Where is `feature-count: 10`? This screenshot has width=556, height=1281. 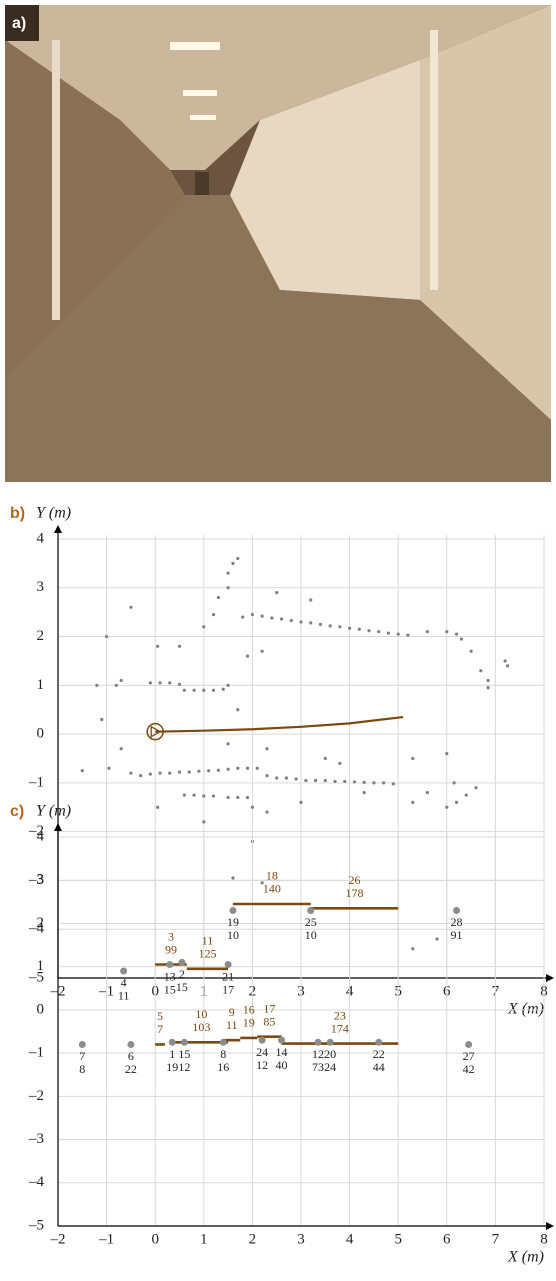 feature-count: 10 is located at coordinates (311, 935).